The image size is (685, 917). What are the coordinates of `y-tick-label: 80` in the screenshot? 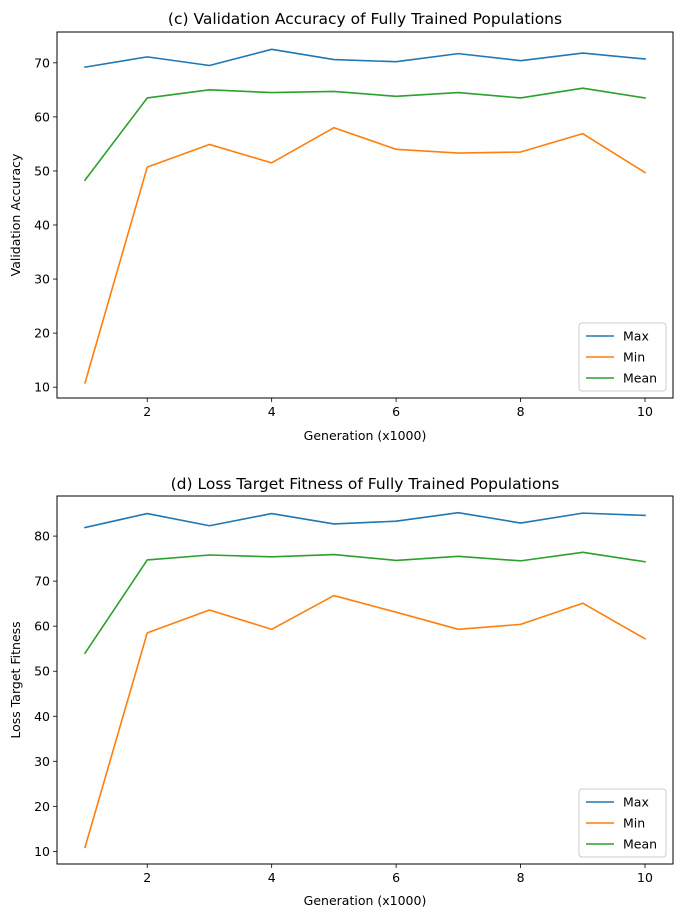 It's located at (42, 536).